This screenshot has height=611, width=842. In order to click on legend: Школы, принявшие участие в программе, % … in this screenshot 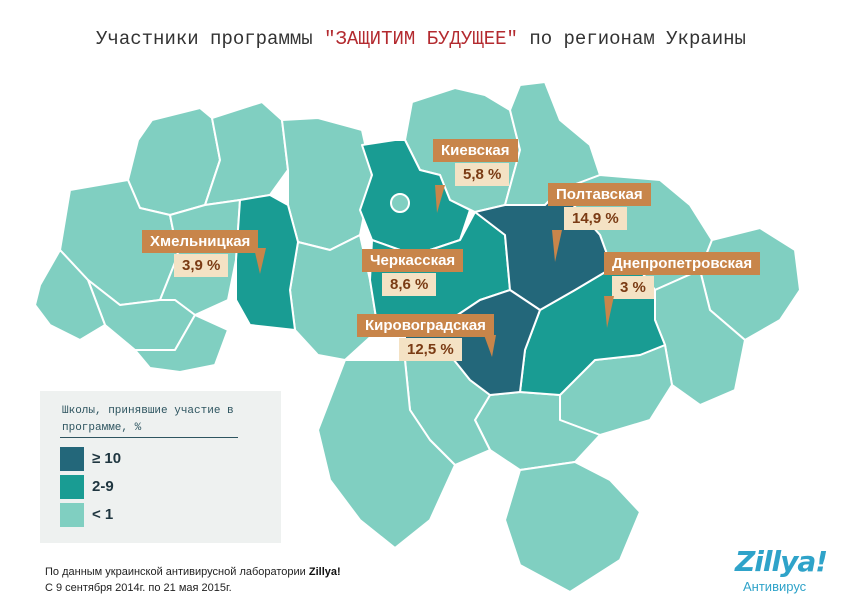, I will do `click(160, 467)`.